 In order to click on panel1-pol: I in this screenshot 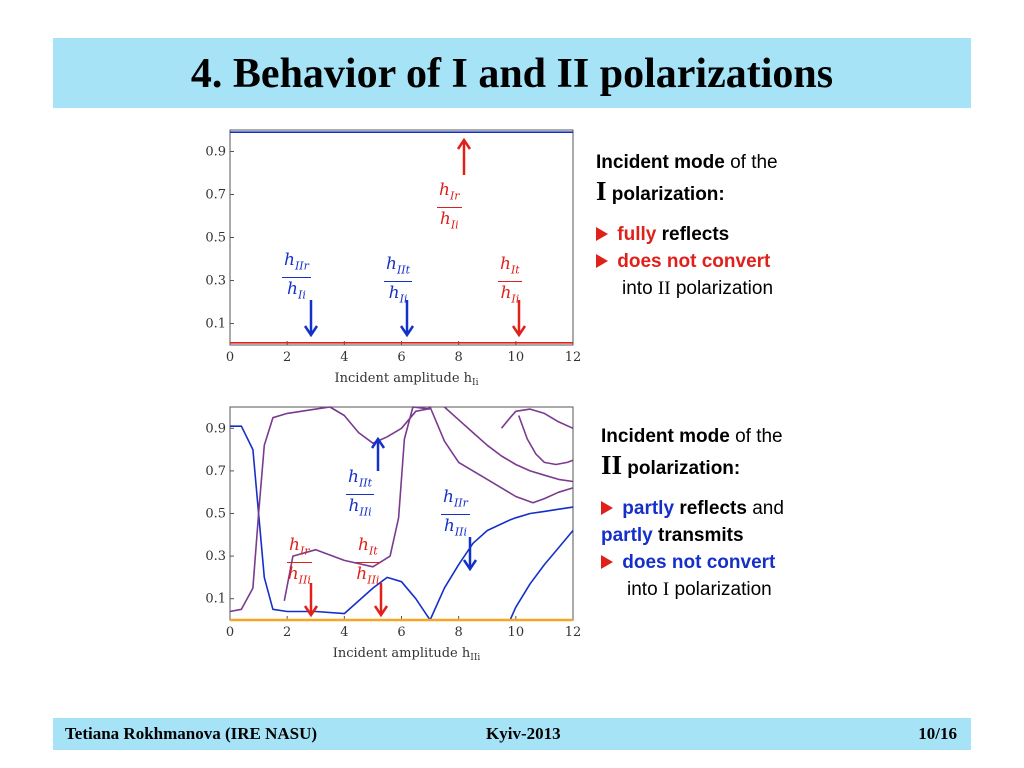, I will do `click(601, 191)`.